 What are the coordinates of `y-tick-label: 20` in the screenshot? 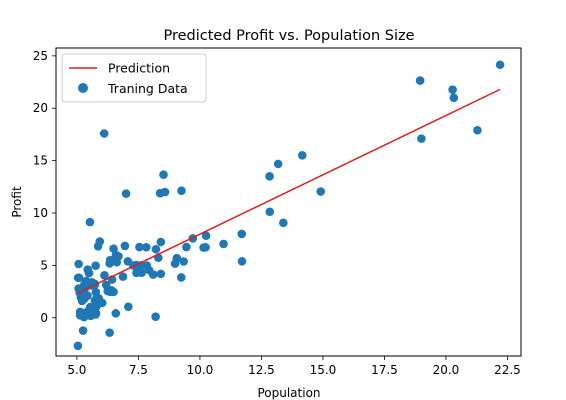 It's located at (40, 108).